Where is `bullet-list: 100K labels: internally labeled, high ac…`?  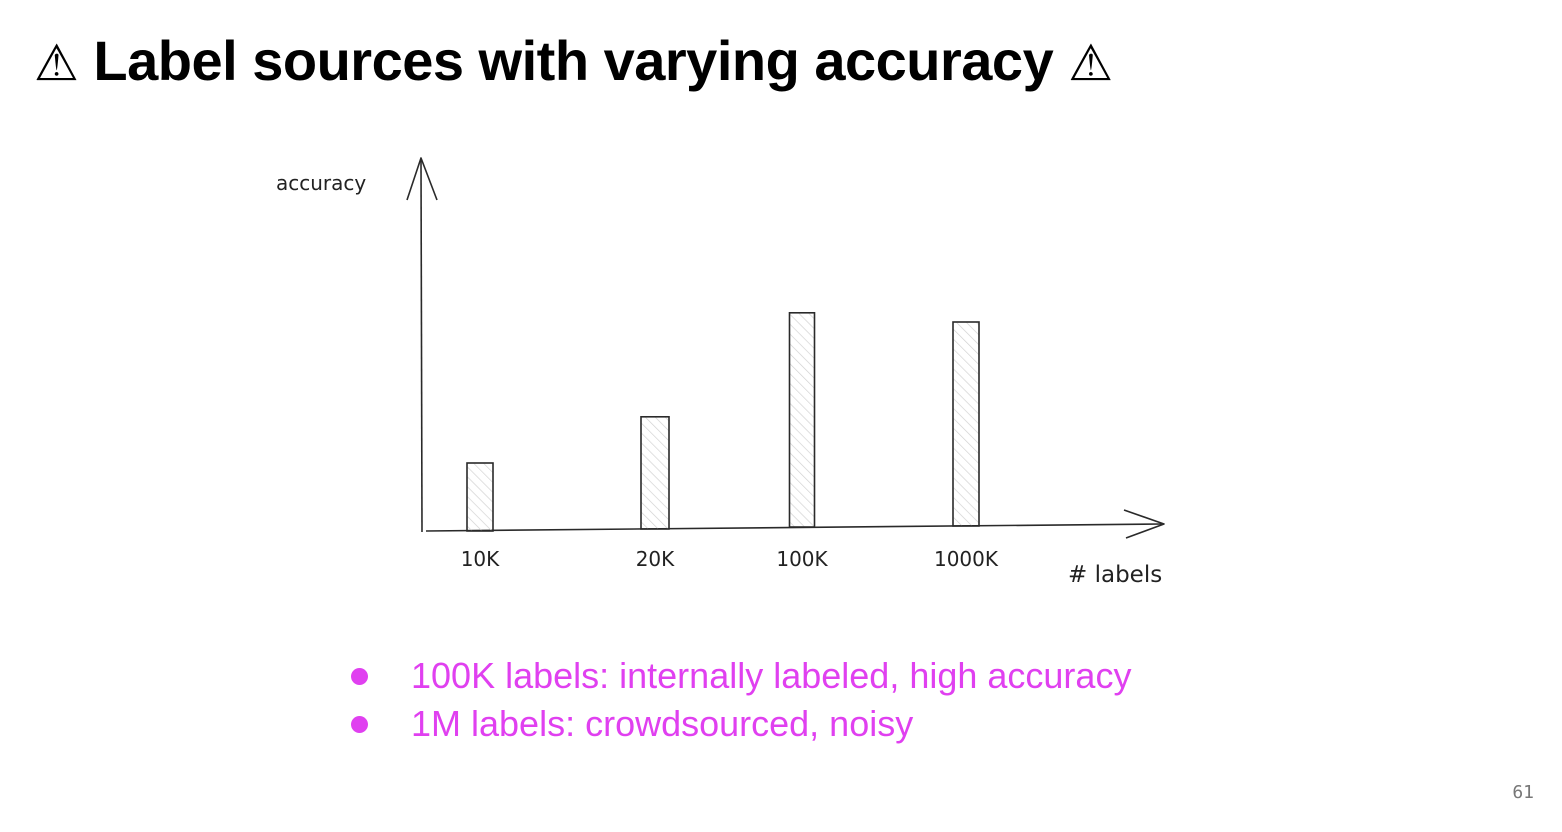 bullet-list: 100K labels: internally labeled, high ac… is located at coordinates (738, 700).